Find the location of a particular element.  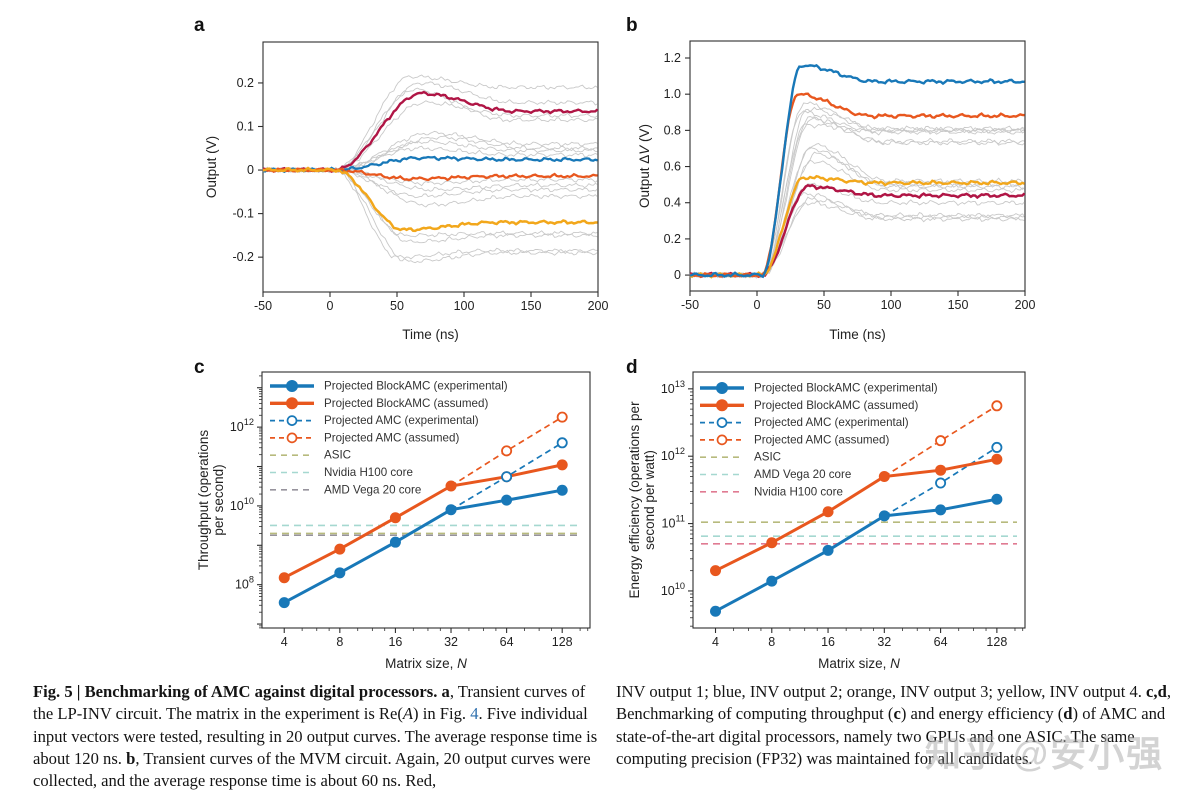

svg-text: -0.1 is located at coordinates (243, 214).